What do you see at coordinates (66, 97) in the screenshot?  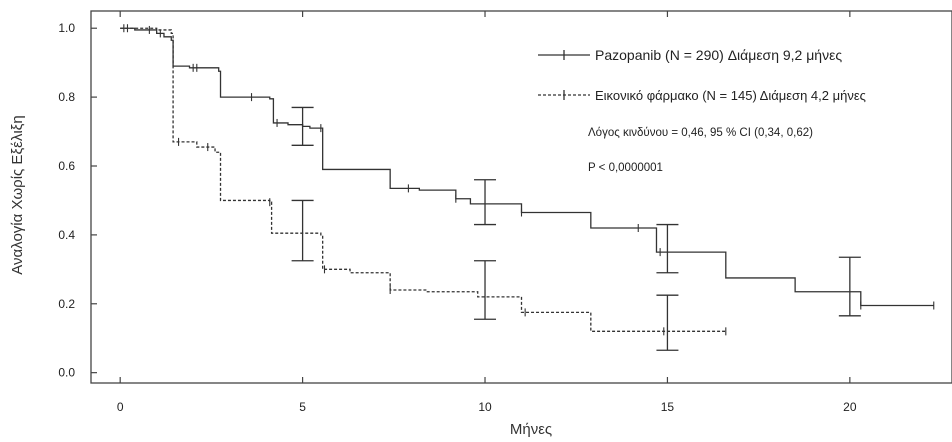 I see `y-tick-label: 0.8` at bounding box center [66, 97].